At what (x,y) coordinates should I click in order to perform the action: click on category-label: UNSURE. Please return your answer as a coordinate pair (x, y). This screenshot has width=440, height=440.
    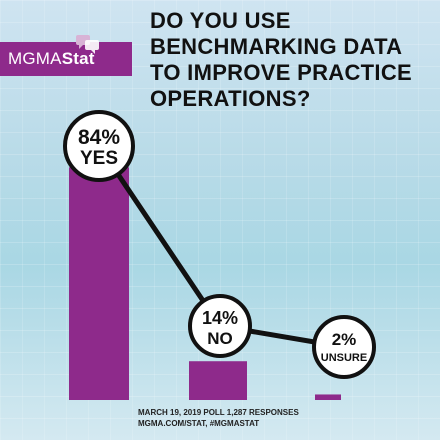
    Looking at the image, I should click on (344, 358).